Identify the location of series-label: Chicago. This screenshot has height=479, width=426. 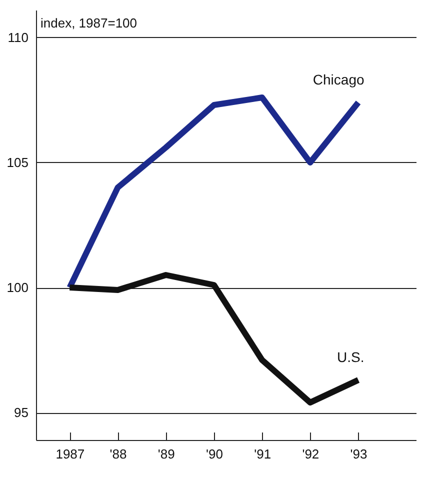
(338, 80).